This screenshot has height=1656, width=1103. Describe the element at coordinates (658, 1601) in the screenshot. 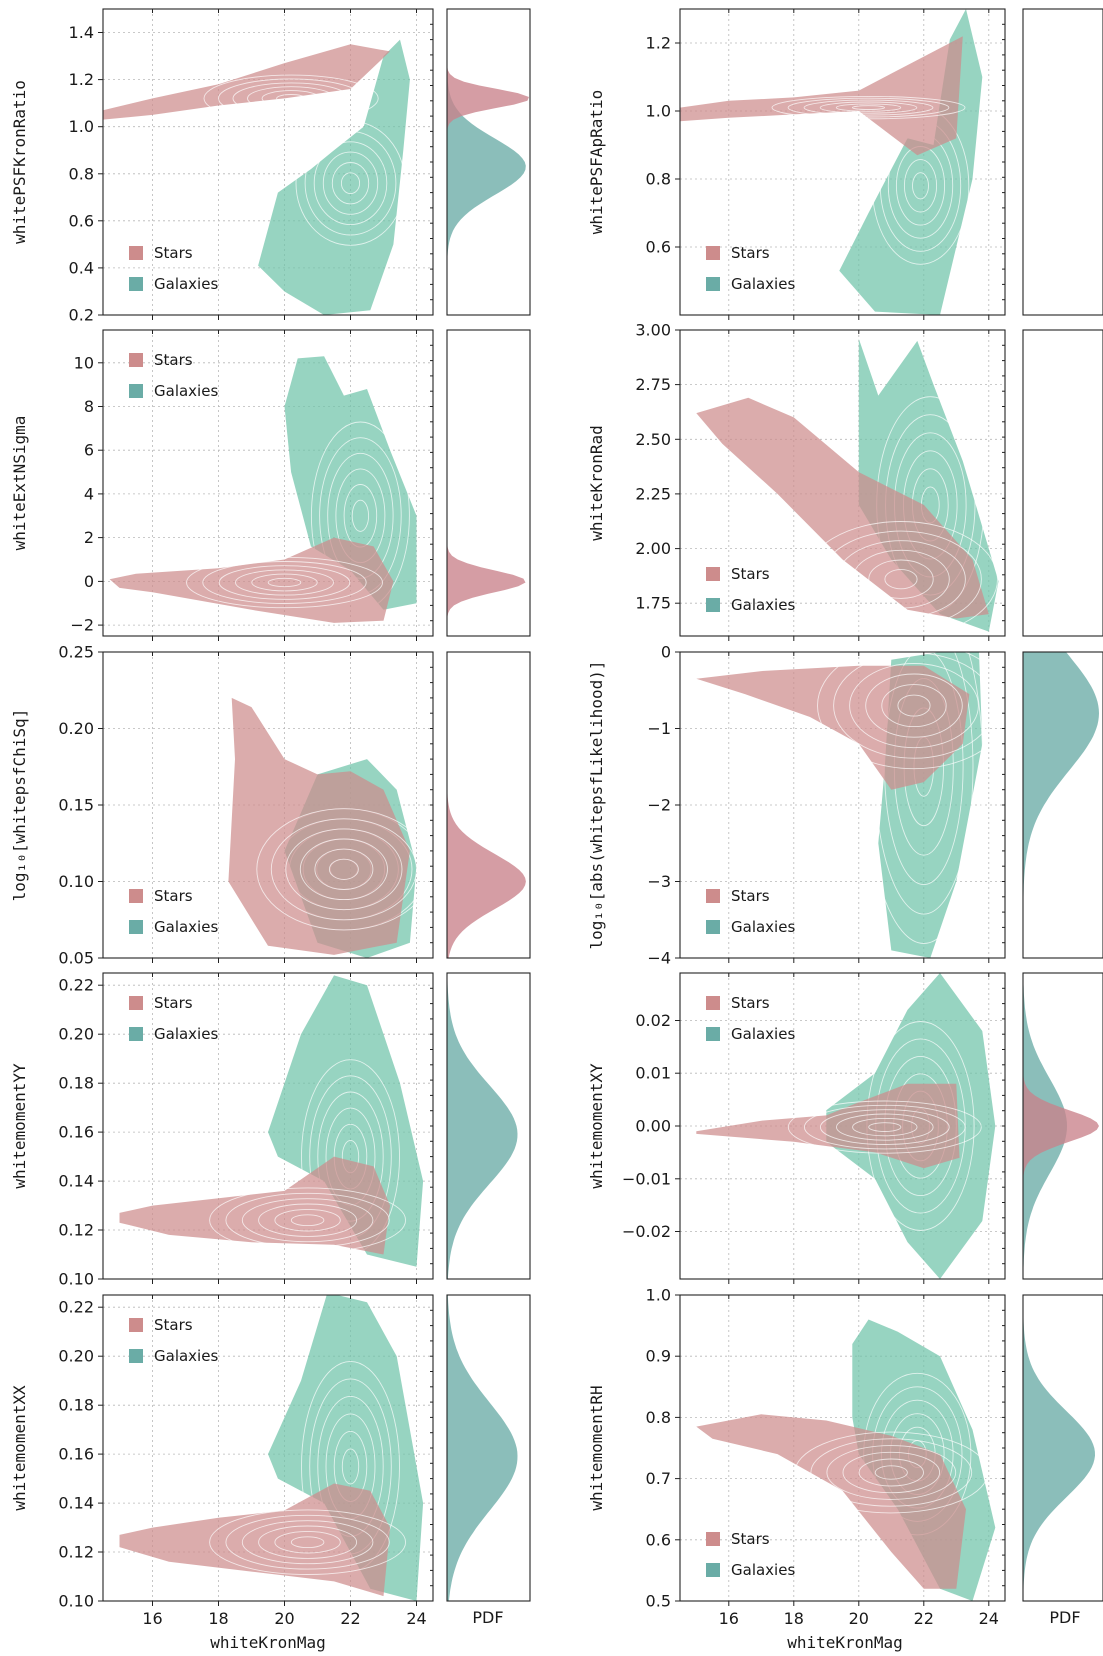

I see `y-tick-label: 0.5` at that location.